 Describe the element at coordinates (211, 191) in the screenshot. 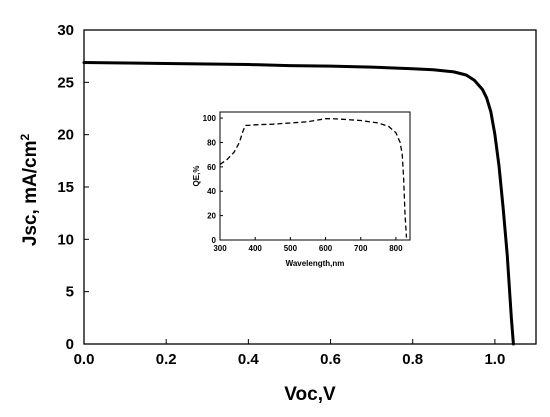

I see `inset-y-tick-label: 40` at that location.